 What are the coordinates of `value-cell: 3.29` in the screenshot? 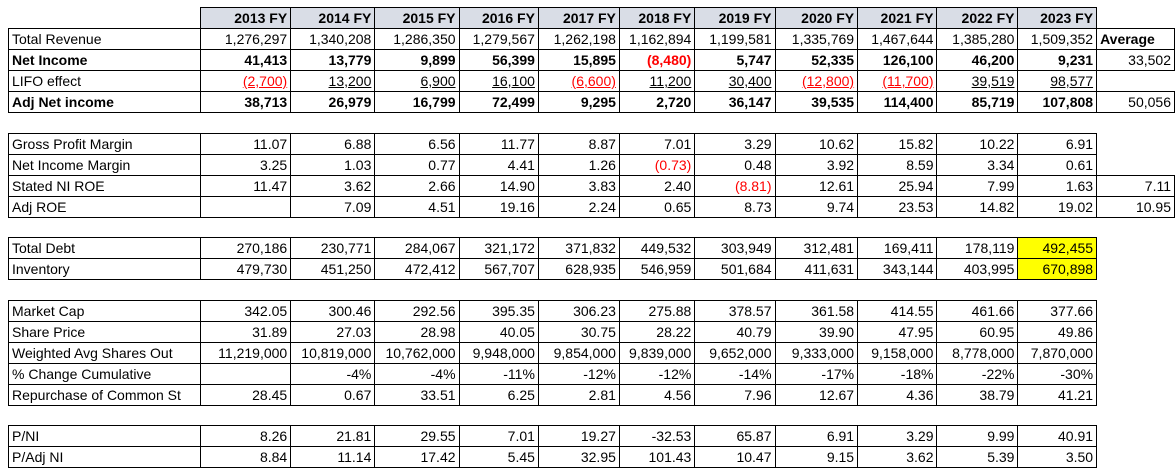 It's located at (735, 143).